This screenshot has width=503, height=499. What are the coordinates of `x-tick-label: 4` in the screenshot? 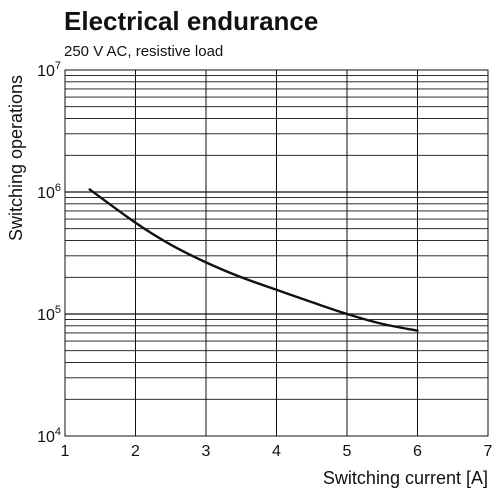 It's located at (276, 451).